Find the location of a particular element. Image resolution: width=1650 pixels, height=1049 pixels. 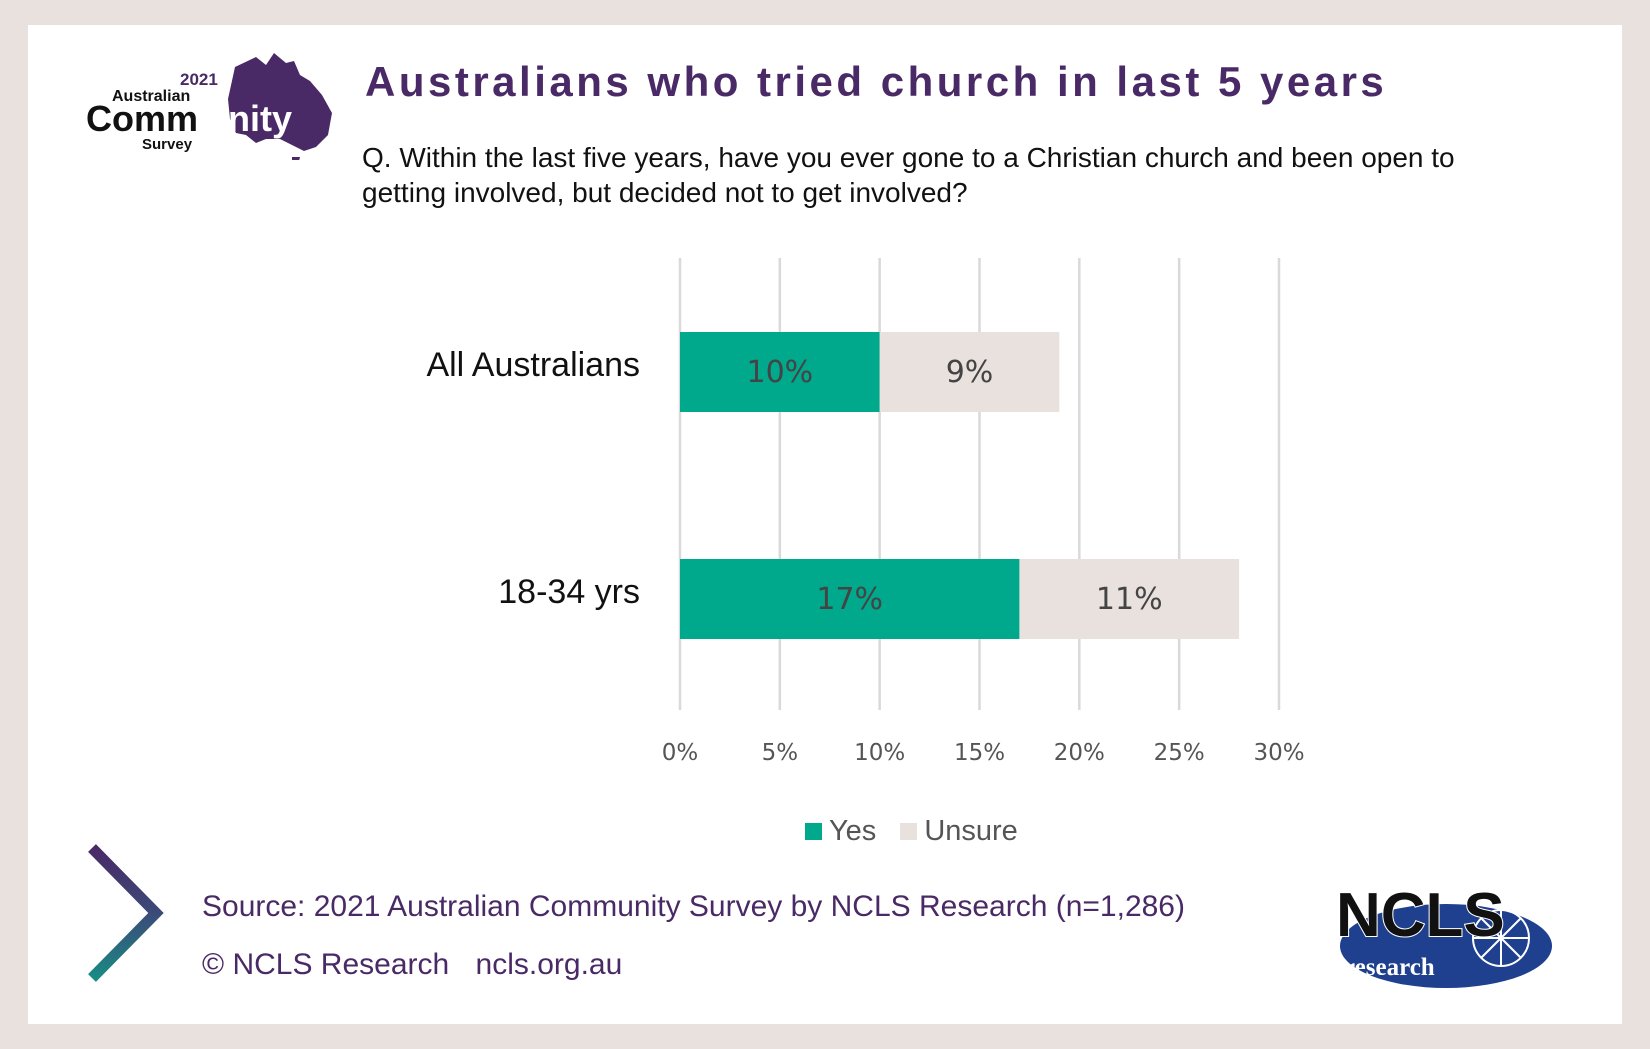

logo-comm: Comm is located at coordinates (142, 118).